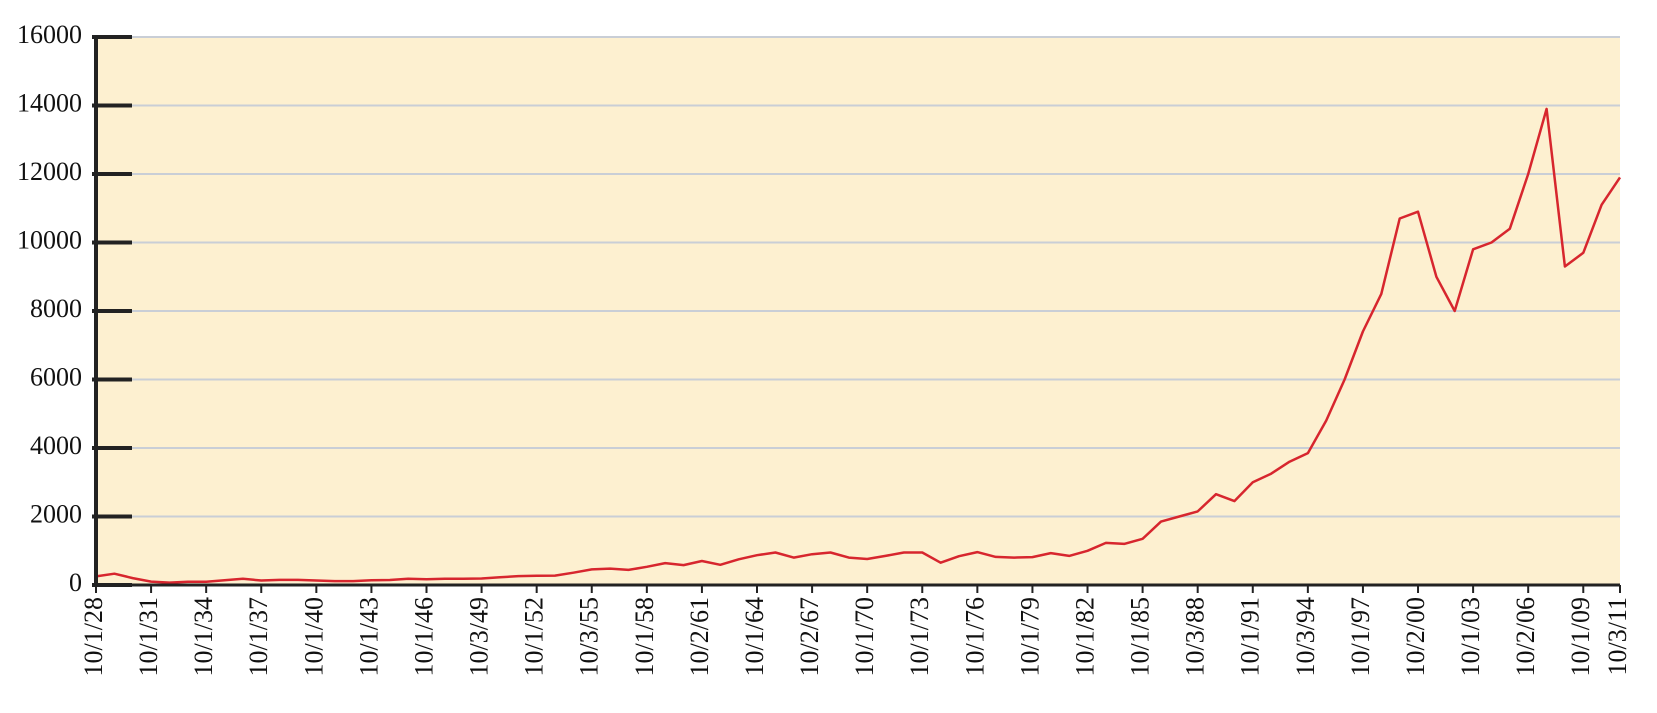  Describe the element at coordinates (56, 445) in the screenshot. I see `y-tick-label: 4000` at that location.